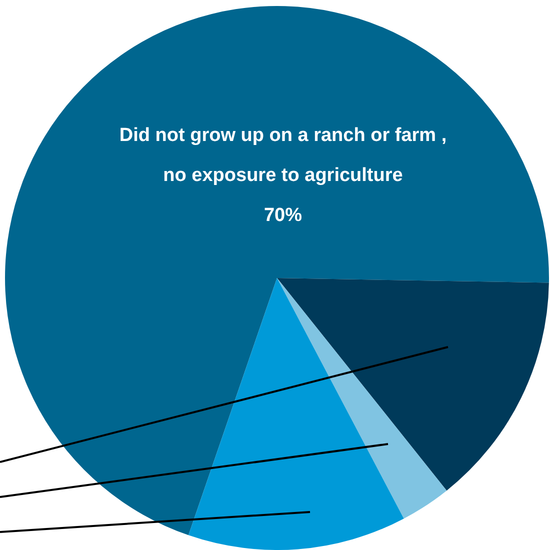 Image resolution: width=550 pixels, height=550 pixels. What do you see at coordinates (283, 155) in the screenshot?
I see `slice-label: Did not grow up on a ranch or farm , no exposure to agriculture` at bounding box center [283, 155].